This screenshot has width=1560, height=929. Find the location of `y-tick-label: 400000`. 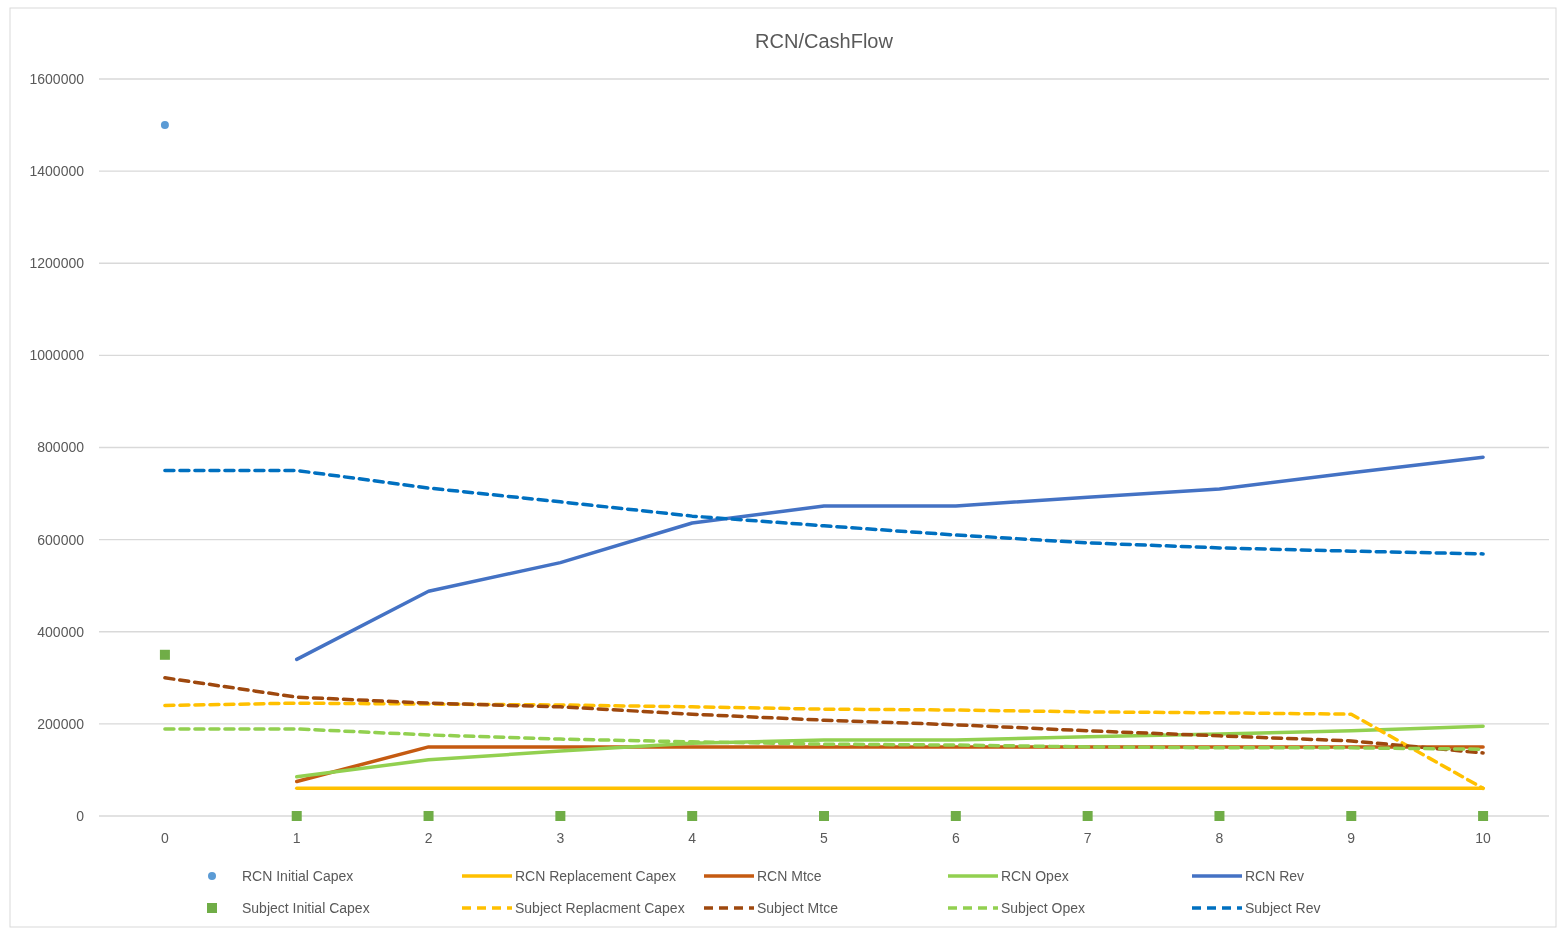

y-tick-label: 400000 is located at coordinates (61, 631).